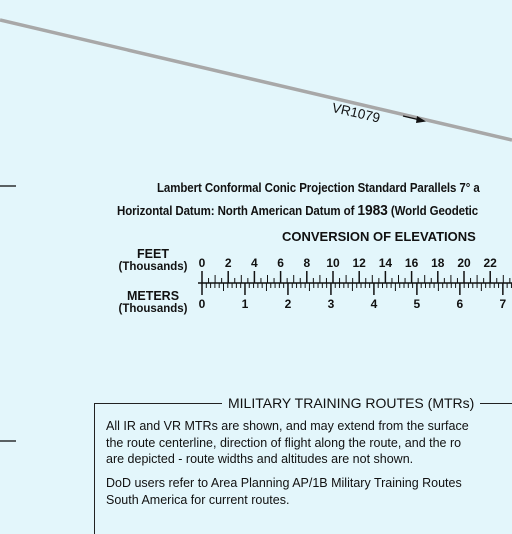 Image resolution: width=512 pixels, height=534 pixels. What do you see at coordinates (288, 304) in the screenshot?
I see `meter-tick-label: 2` at bounding box center [288, 304].